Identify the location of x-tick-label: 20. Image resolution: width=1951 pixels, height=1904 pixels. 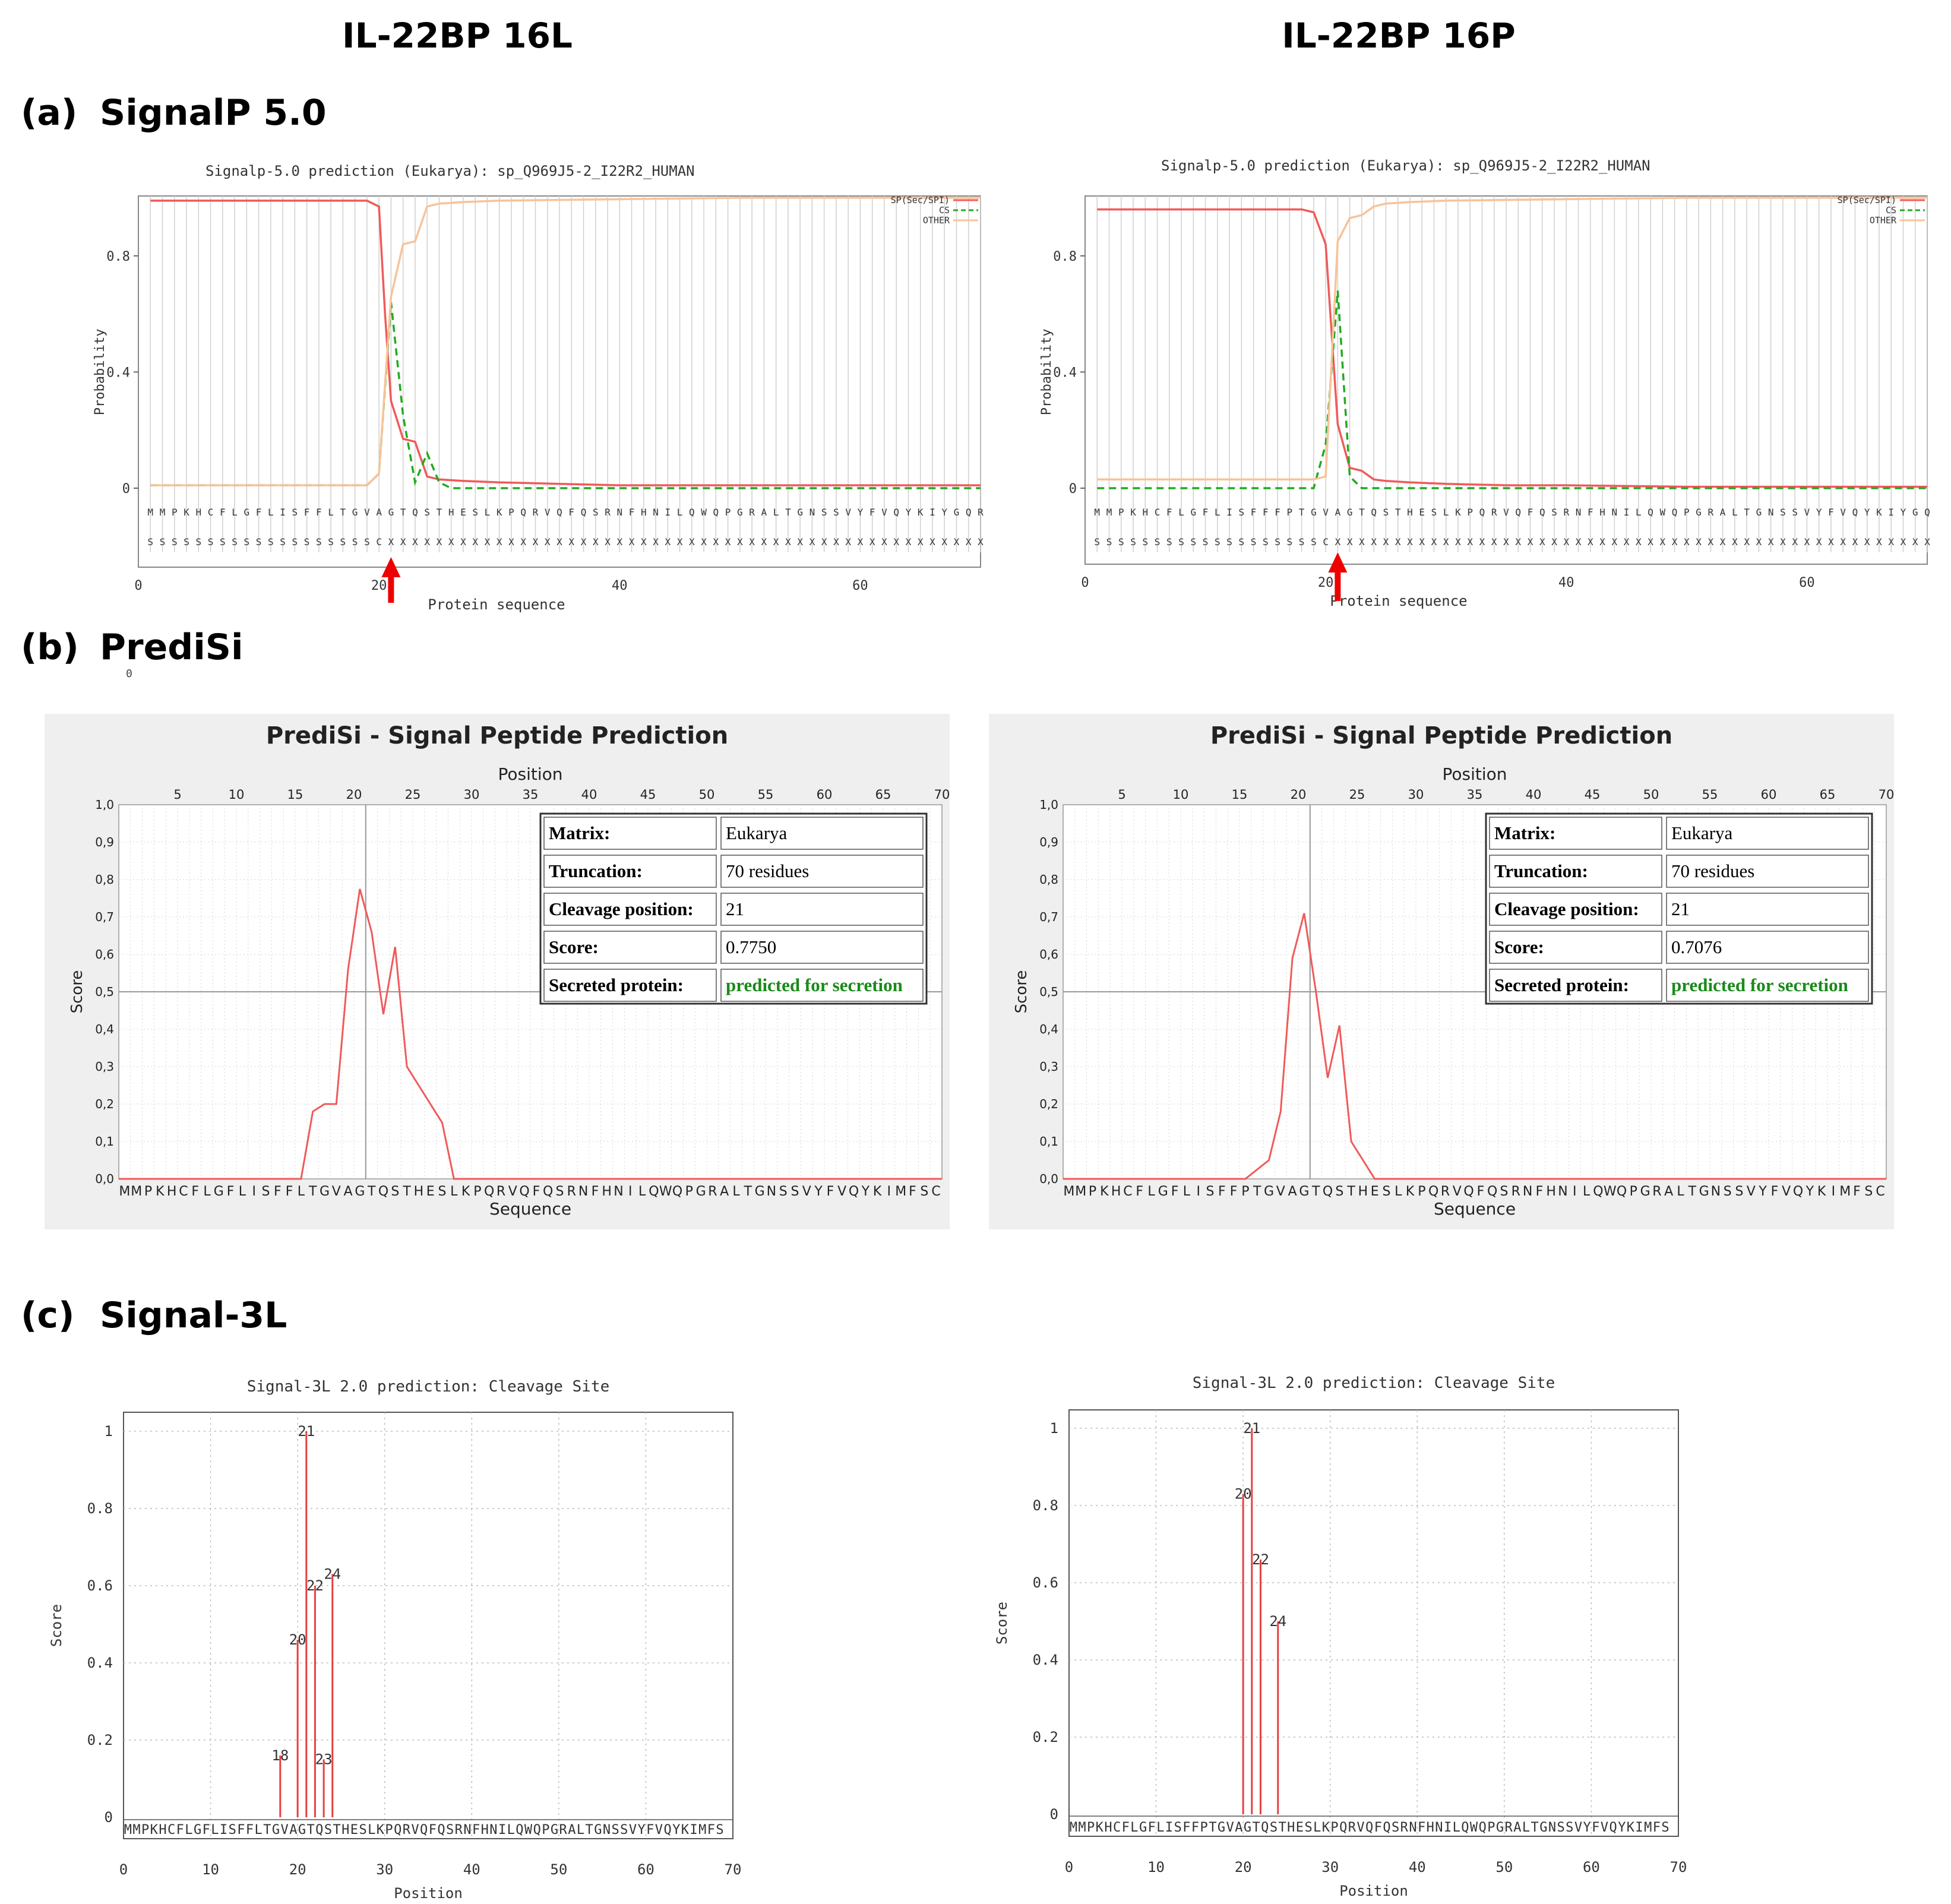
(379, 586).